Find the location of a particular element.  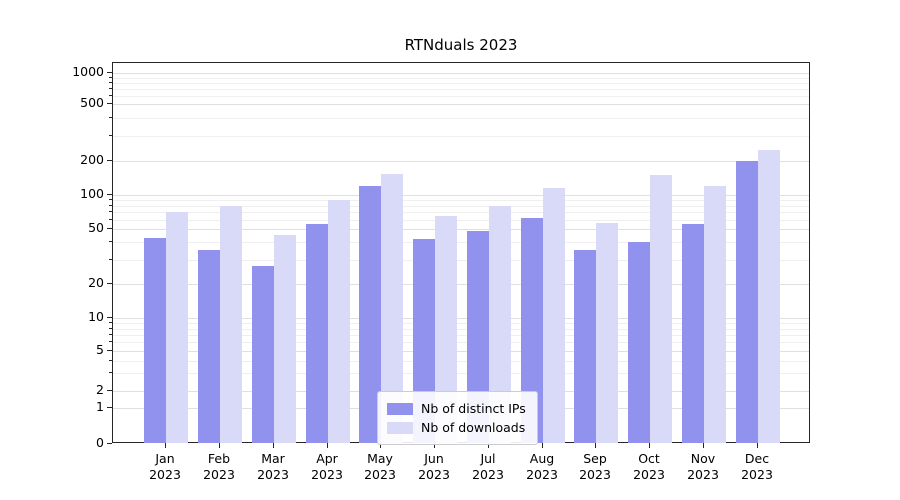

x-tick-label: May 2023 is located at coordinates (380, 466).